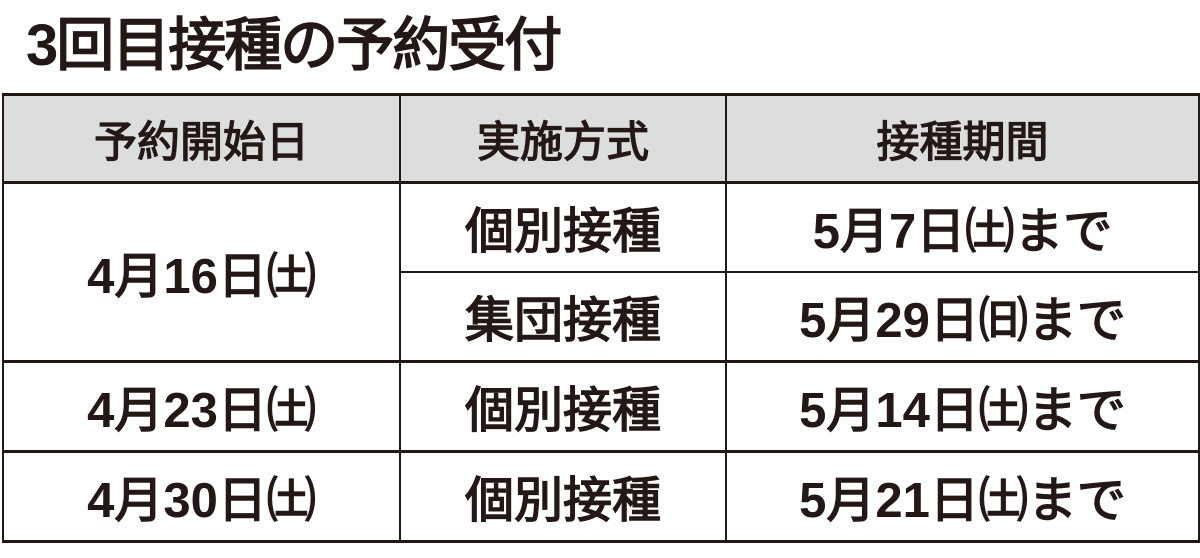  I want to click on cell-method: 集団接種, so click(563, 317).